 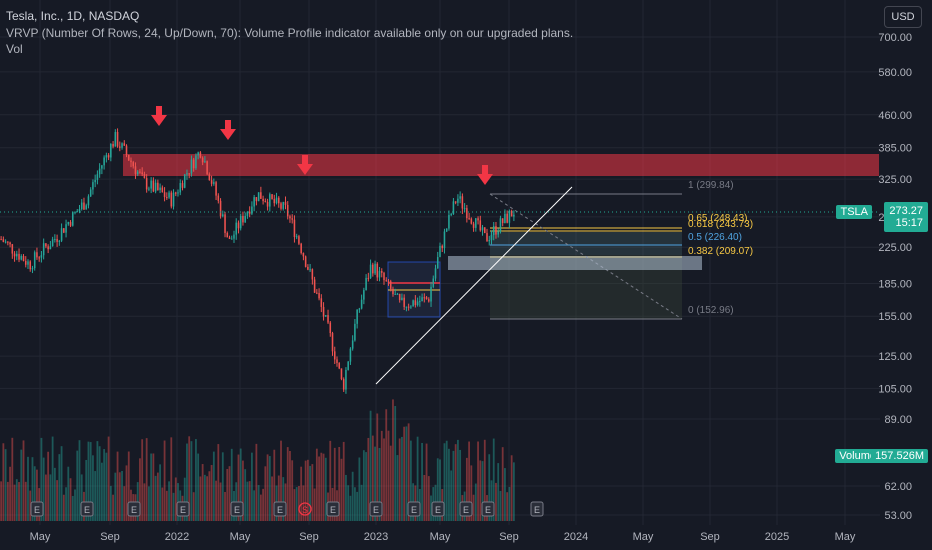 I want to click on price-tick-label: 89.00, so click(x=898, y=420).